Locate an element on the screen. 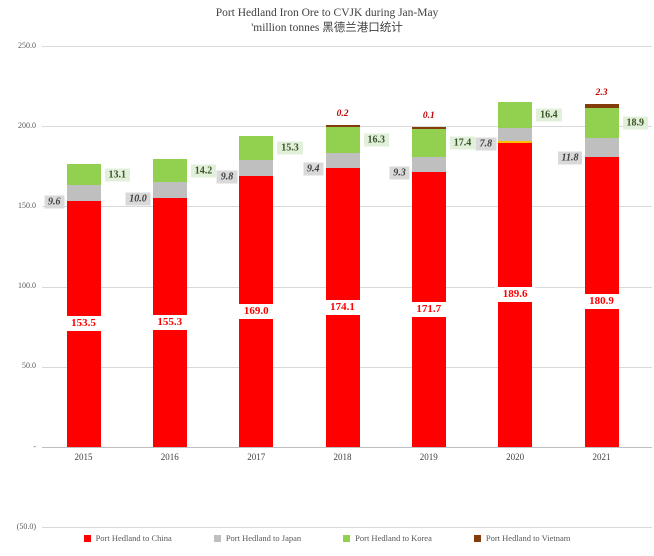 The image size is (654, 556). y-axis-tick-200: 200.0 is located at coordinates (27, 125).